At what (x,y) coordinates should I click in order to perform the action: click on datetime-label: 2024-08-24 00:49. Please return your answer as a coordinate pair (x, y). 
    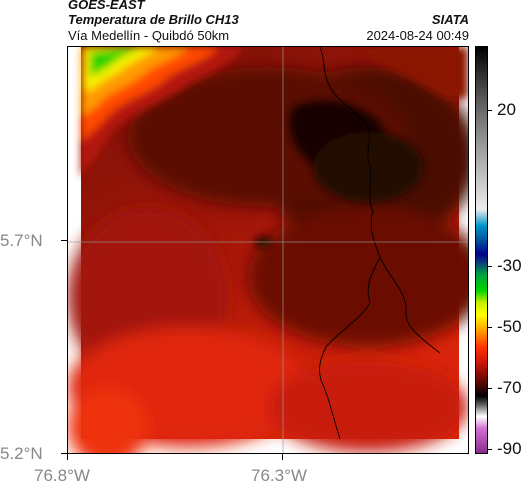
    Looking at the image, I should click on (417, 35).